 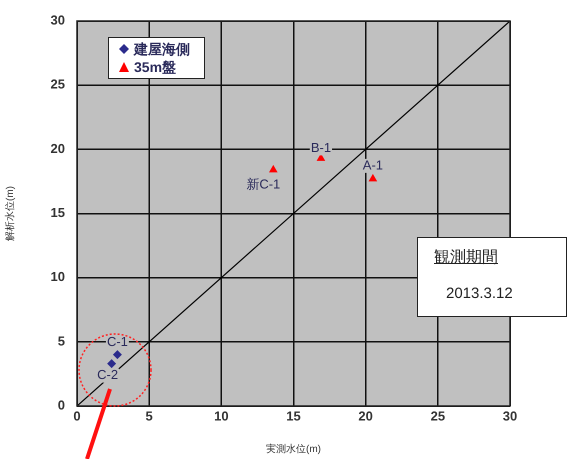 What do you see at coordinates (492, 277) in the screenshot?
I see `note-box: 観測期間 2013.3.12` at bounding box center [492, 277].